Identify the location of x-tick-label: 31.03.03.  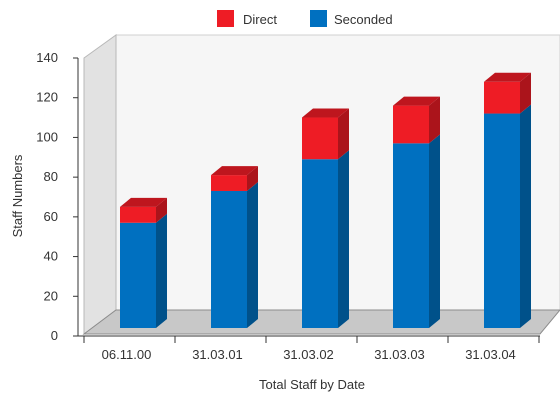
(399, 354).